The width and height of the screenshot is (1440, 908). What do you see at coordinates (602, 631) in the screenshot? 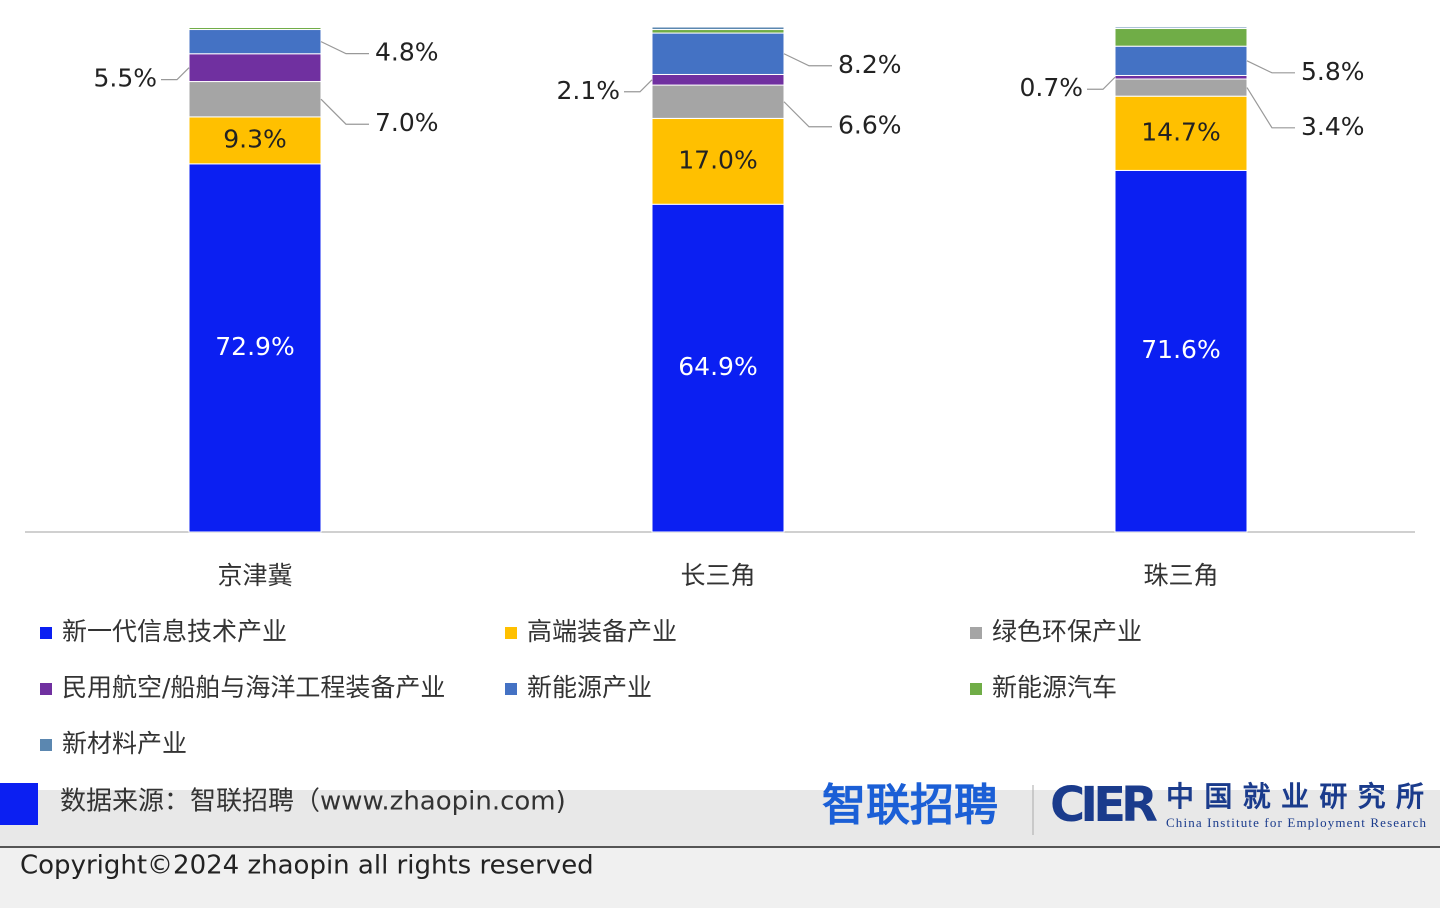
I see `legend-label: 高端装备产业` at bounding box center [602, 631].